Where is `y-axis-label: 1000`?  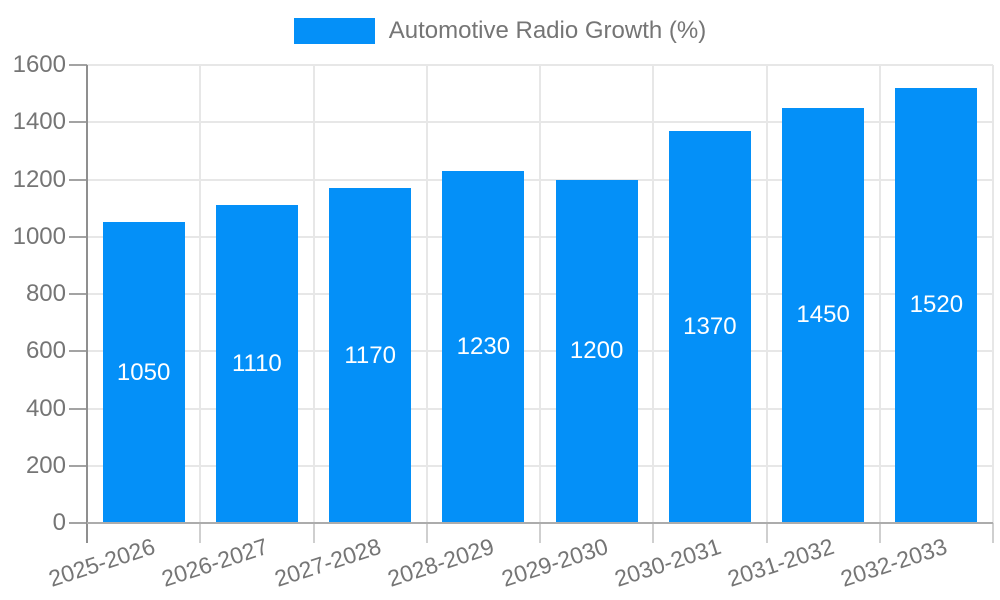
y-axis-label: 1000 is located at coordinates (39, 236).